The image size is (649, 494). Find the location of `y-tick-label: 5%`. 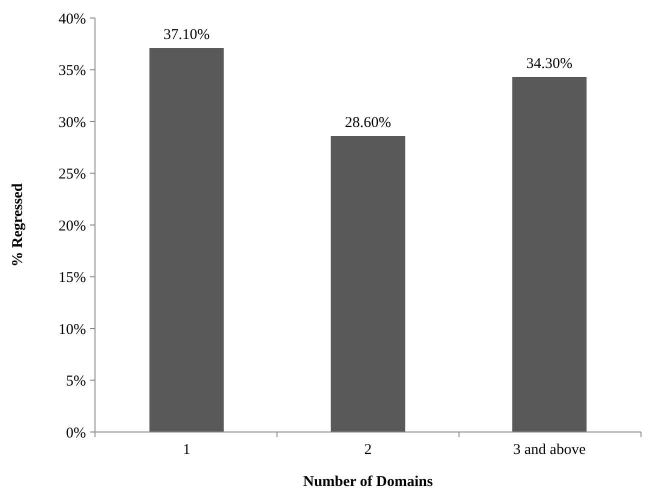

y-tick-label: 5% is located at coordinates (76, 382).